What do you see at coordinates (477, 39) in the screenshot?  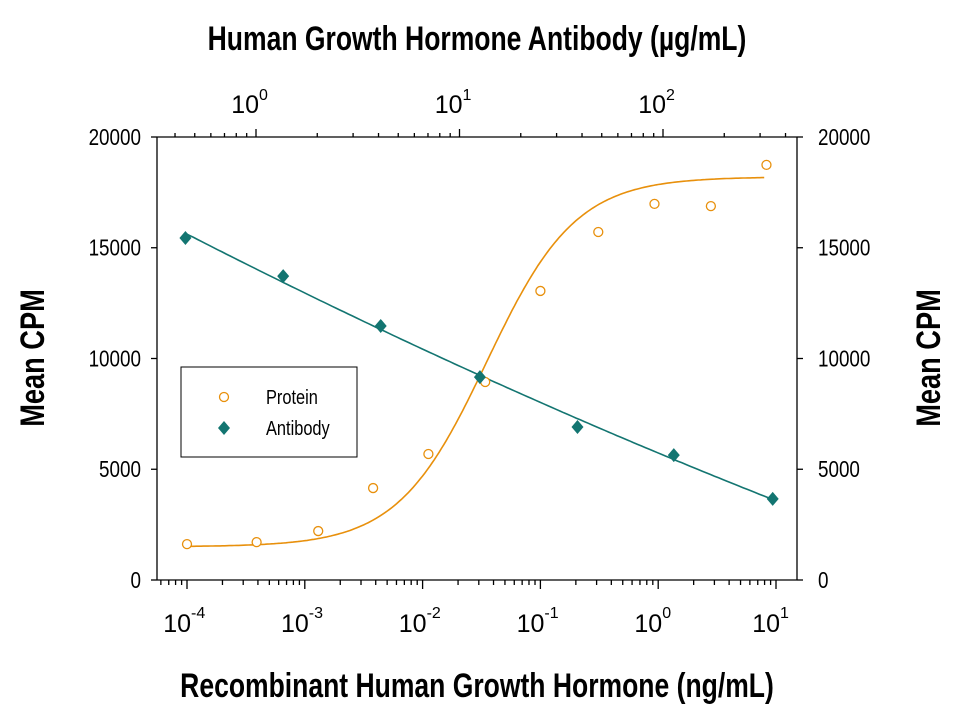 I see `top-axis-title: Human Growth Hormone Antibody (µg/mL)` at bounding box center [477, 39].